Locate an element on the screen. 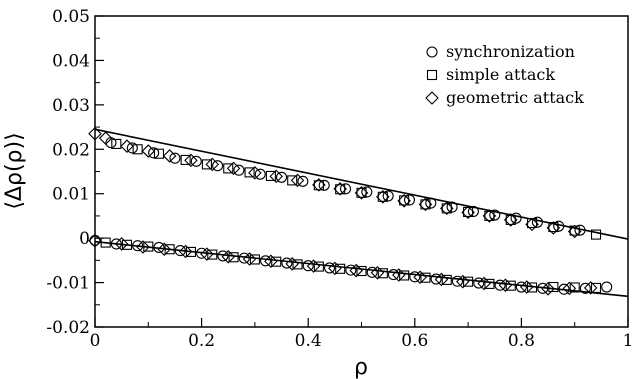 The width and height of the screenshot is (634, 379). legend-label: synchronization is located at coordinates (510, 51).